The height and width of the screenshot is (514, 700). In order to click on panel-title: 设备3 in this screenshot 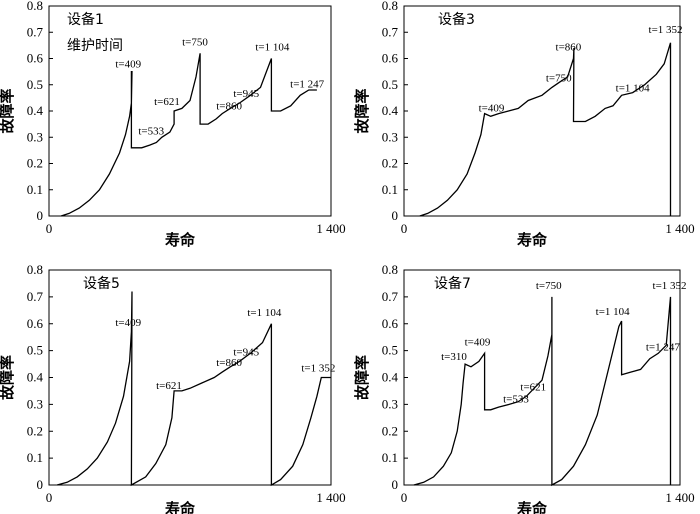, I will do `click(456, 19)`.